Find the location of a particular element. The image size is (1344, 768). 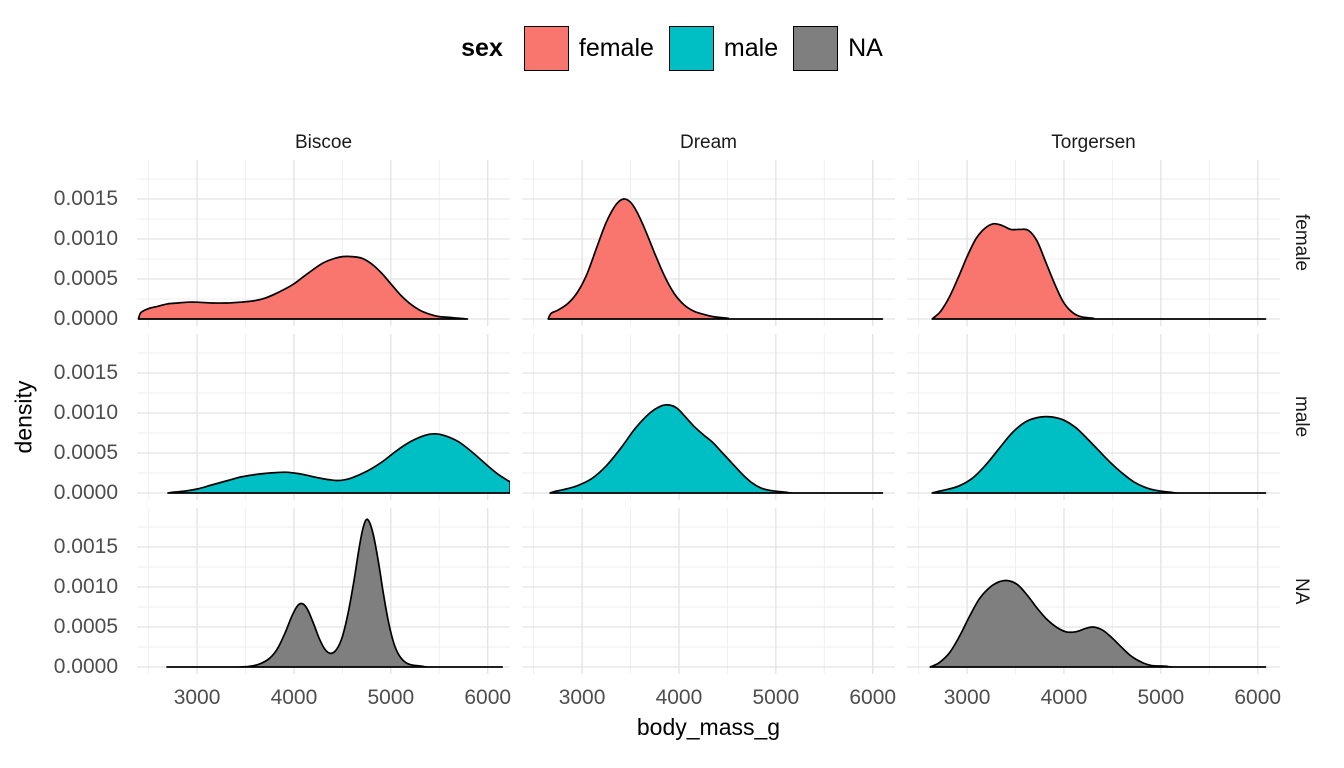

facet-col-label-Biscoe: Biscoe is located at coordinates (323, 142).